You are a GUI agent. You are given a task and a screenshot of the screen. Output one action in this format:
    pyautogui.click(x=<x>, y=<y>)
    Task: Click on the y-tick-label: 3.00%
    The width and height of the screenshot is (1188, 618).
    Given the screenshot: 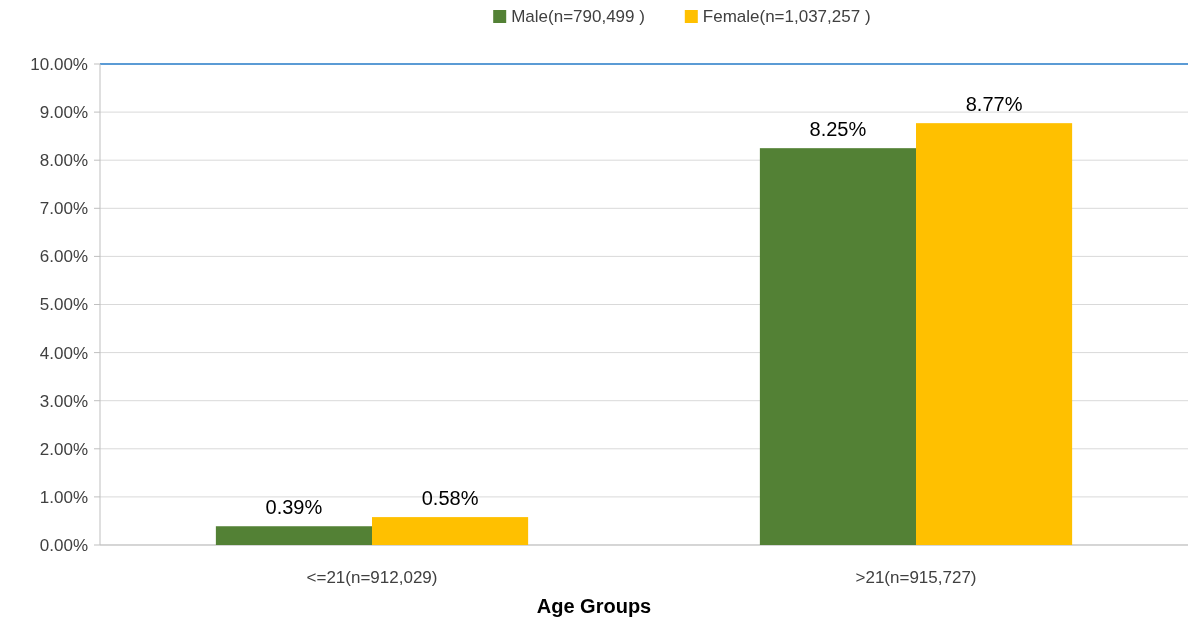 What is the action you would take?
    pyautogui.click(x=63, y=401)
    